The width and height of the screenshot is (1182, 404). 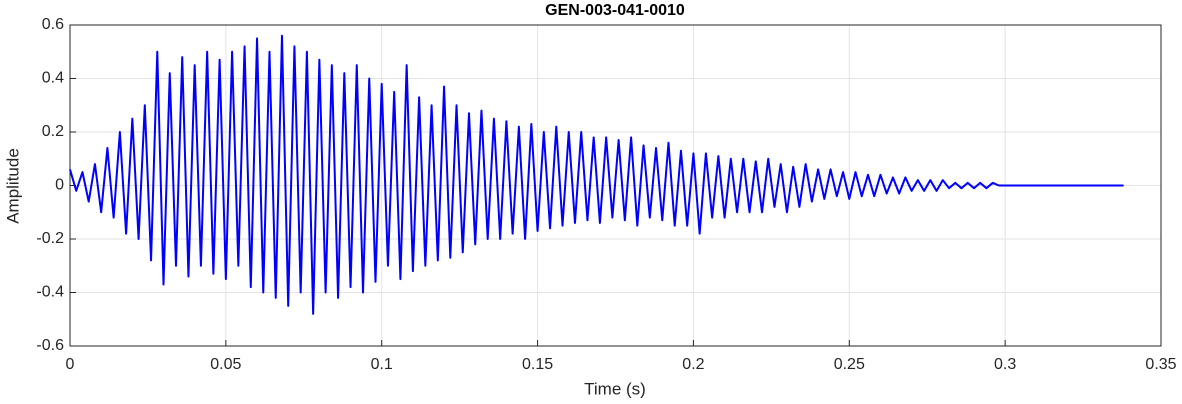 I want to click on y-tick-label: -0.2, so click(x=50, y=238).